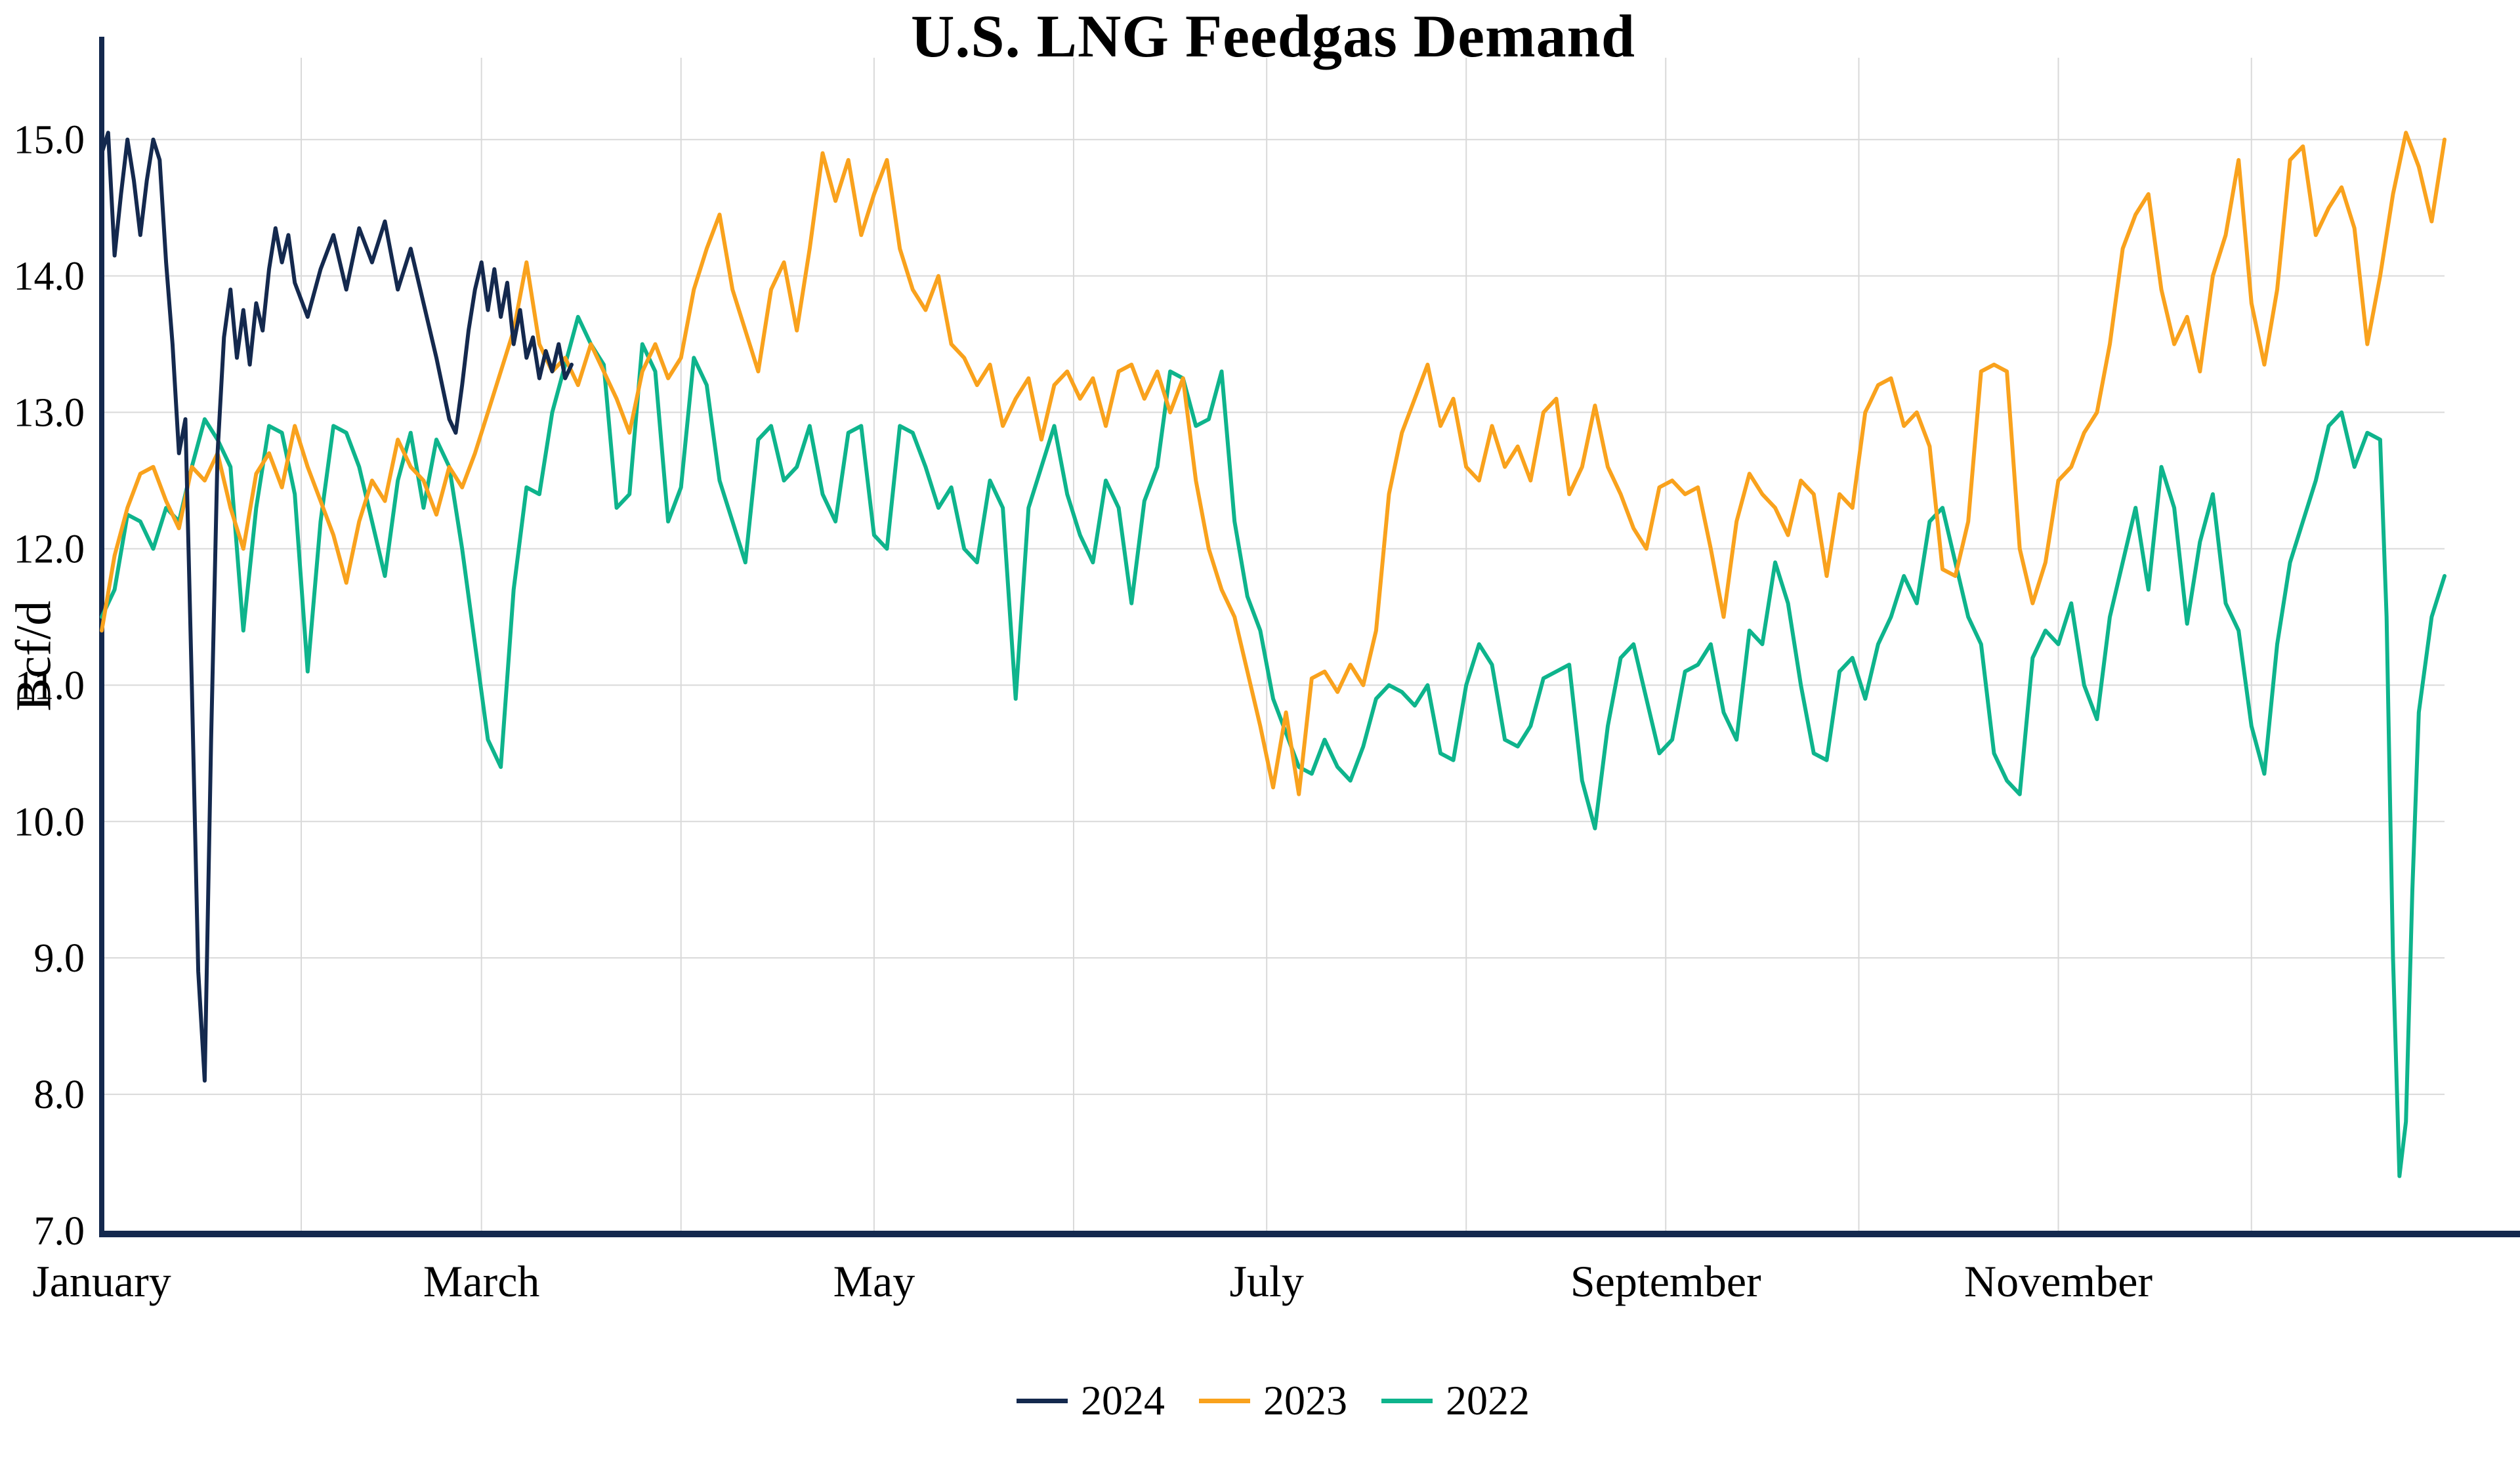  What do you see at coordinates (59, 1231) in the screenshot?
I see `y-tick-label: 7.0` at bounding box center [59, 1231].